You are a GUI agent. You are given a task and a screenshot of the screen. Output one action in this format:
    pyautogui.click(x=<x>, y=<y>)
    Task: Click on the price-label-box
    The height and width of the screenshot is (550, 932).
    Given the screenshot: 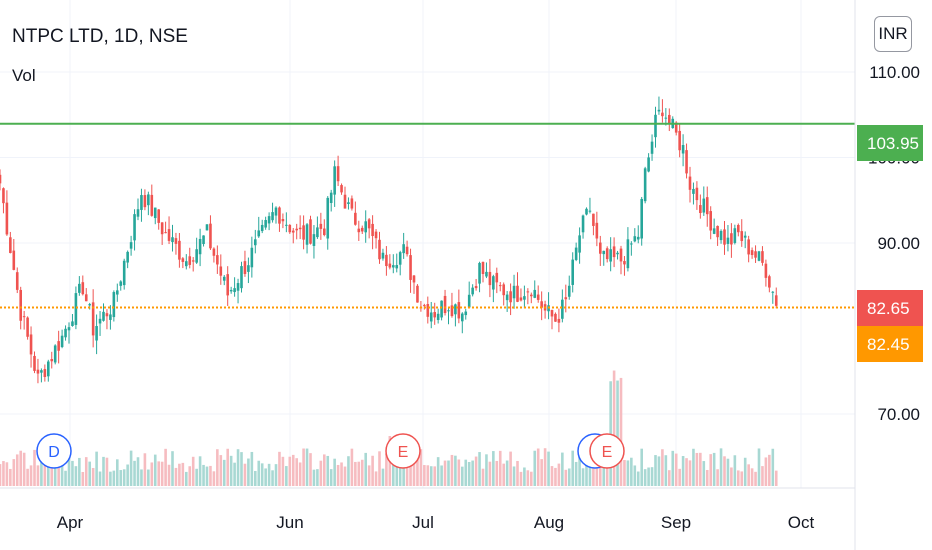 What is the action you would take?
    pyautogui.click(x=890, y=308)
    